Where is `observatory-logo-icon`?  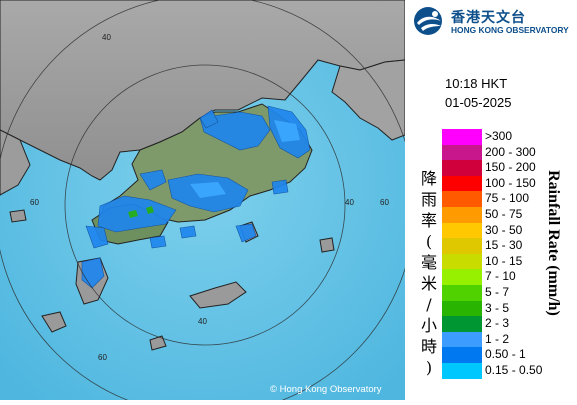 observatory-logo-icon is located at coordinates (428, 21).